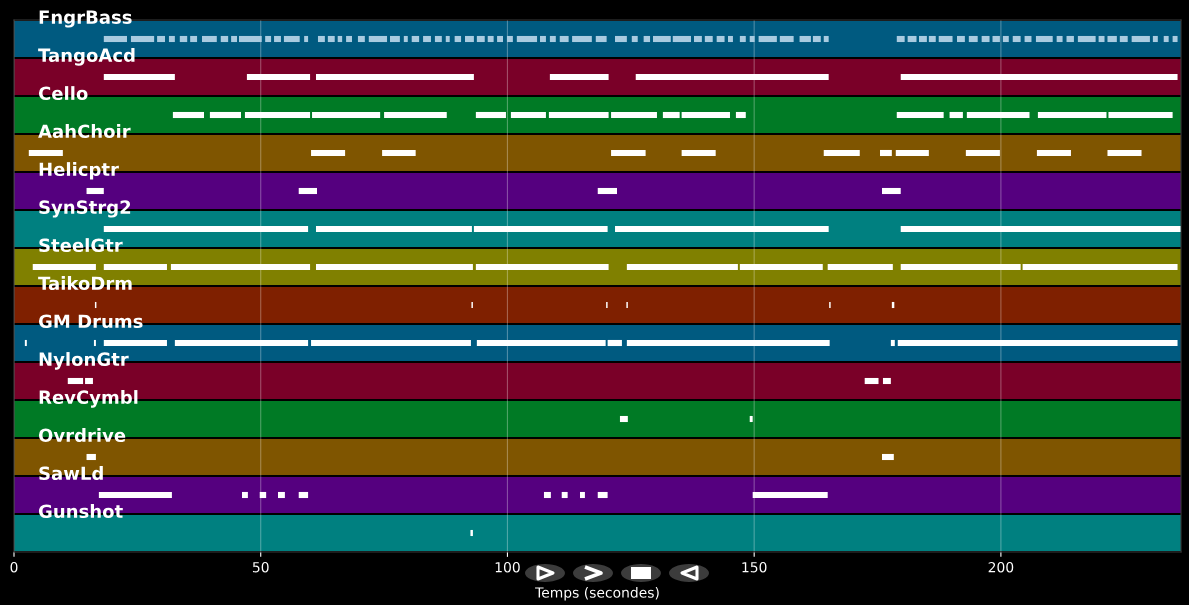 Image resolution: width=1189 pixels, height=605 pixels. I want to click on x-tick-label: 200, so click(1001, 567).